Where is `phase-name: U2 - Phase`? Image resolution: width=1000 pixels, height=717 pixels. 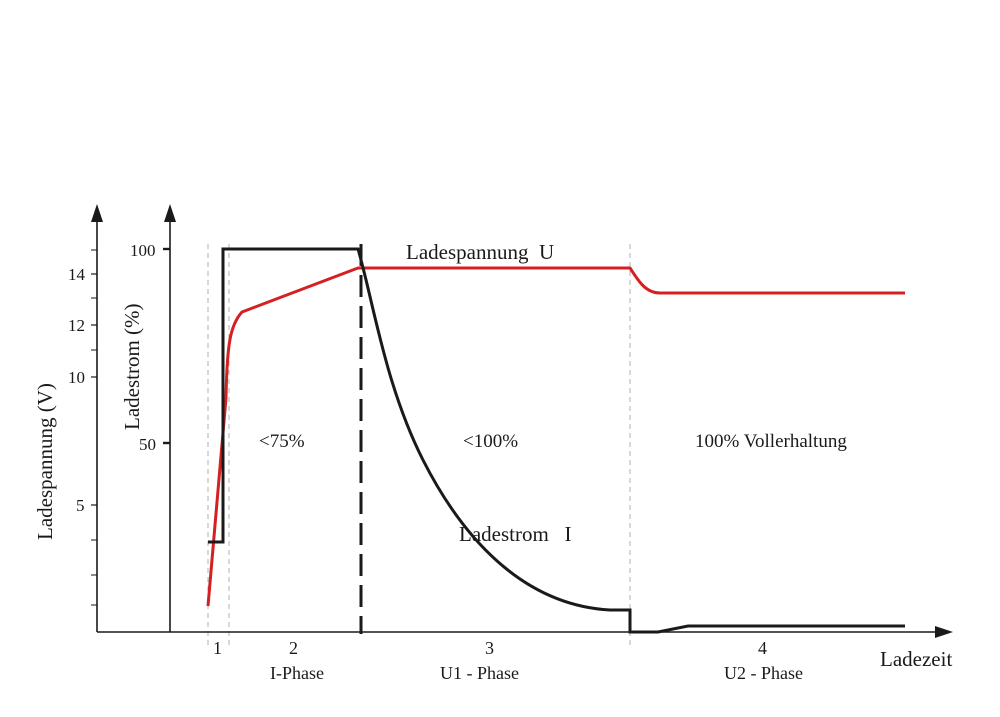
phase-name: U2 - Phase is located at coordinates (763, 673).